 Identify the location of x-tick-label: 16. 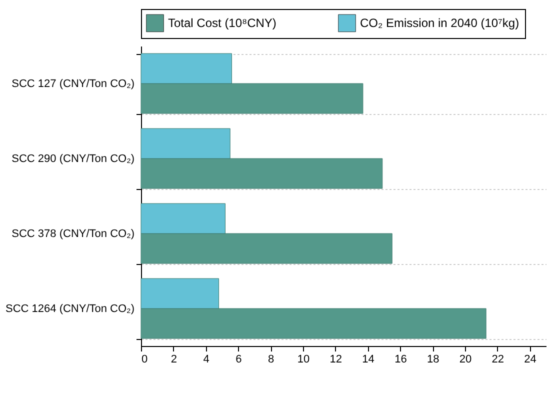
(400, 360).